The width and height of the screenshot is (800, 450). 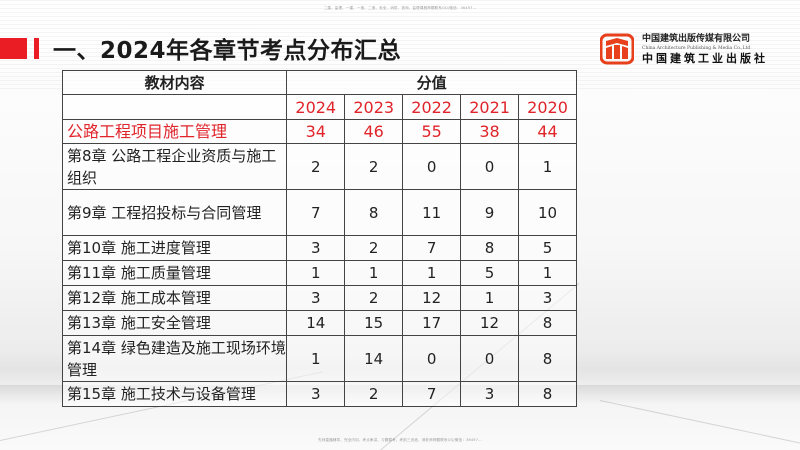 I want to click on score-cell: 9, so click(x=490, y=212).